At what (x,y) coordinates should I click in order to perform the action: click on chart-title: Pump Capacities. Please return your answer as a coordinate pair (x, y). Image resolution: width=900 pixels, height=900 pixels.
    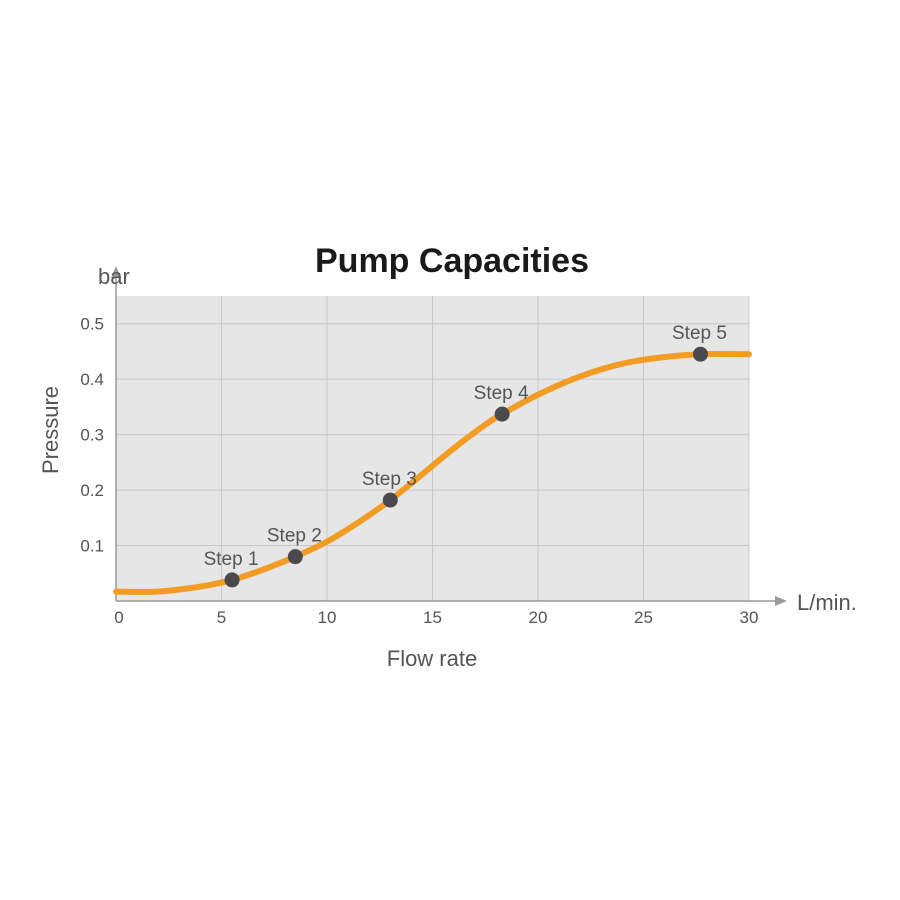
    Looking at the image, I should click on (452, 261).